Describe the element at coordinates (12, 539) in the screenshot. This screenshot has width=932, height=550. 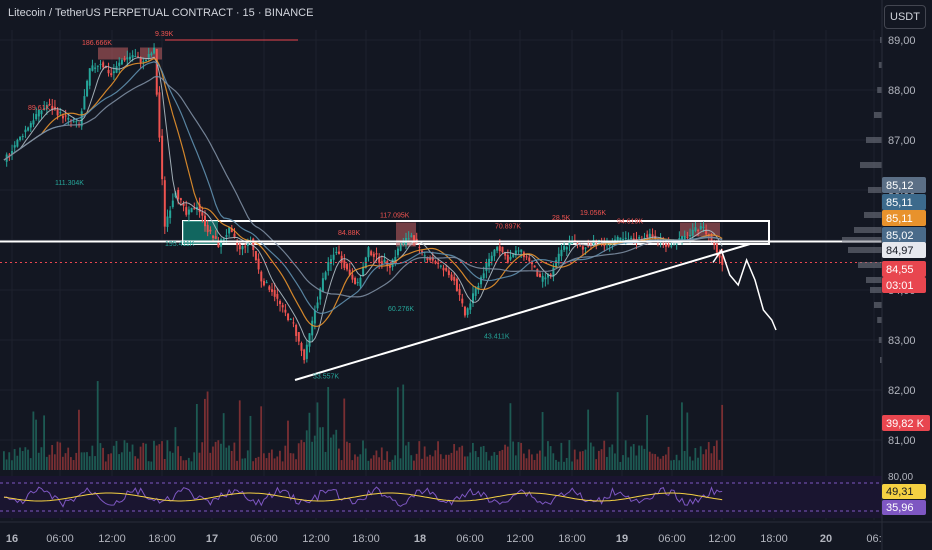
I see `x-tick-label: 16` at that location.